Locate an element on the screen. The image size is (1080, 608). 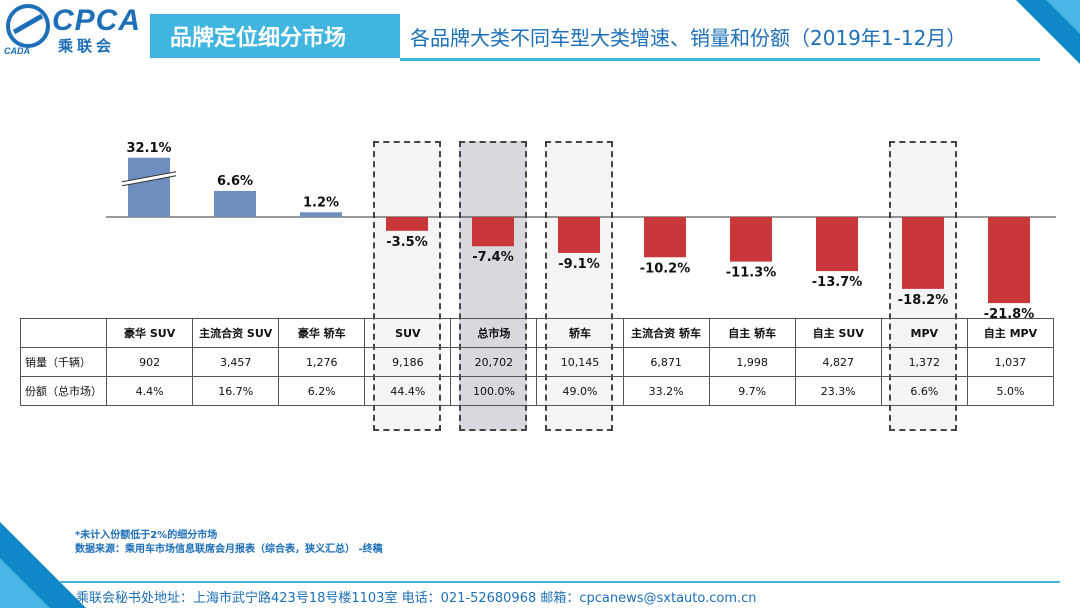
table-cell: 1,372 is located at coordinates (924, 362).